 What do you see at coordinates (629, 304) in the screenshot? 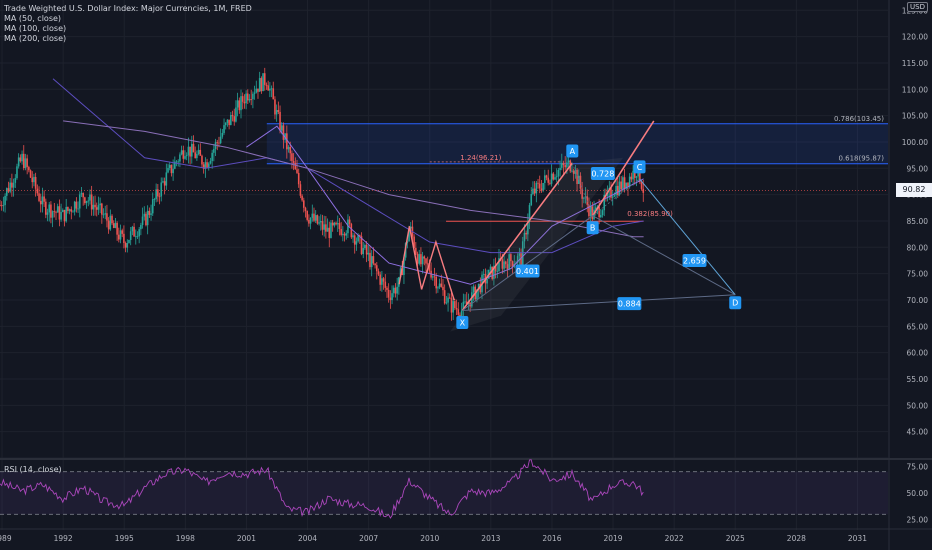
I see `ratio-label: 0.884` at bounding box center [629, 304].